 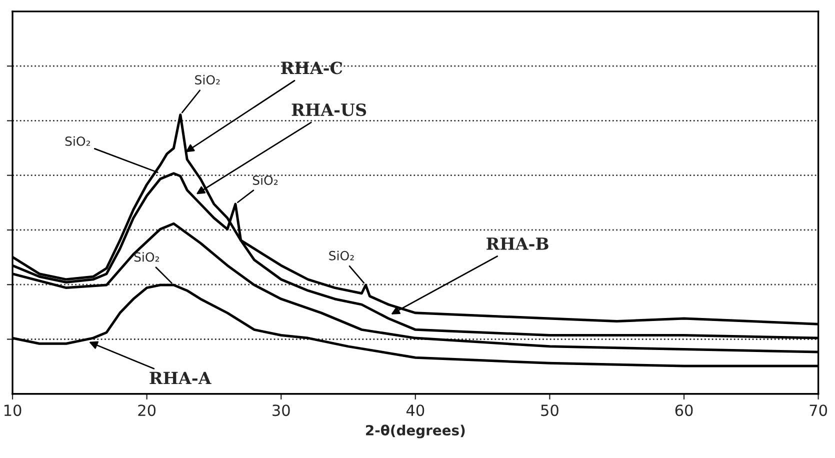 What do you see at coordinates (684, 410) in the screenshot?
I see `x-tick-label: 60` at bounding box center [684, 410].